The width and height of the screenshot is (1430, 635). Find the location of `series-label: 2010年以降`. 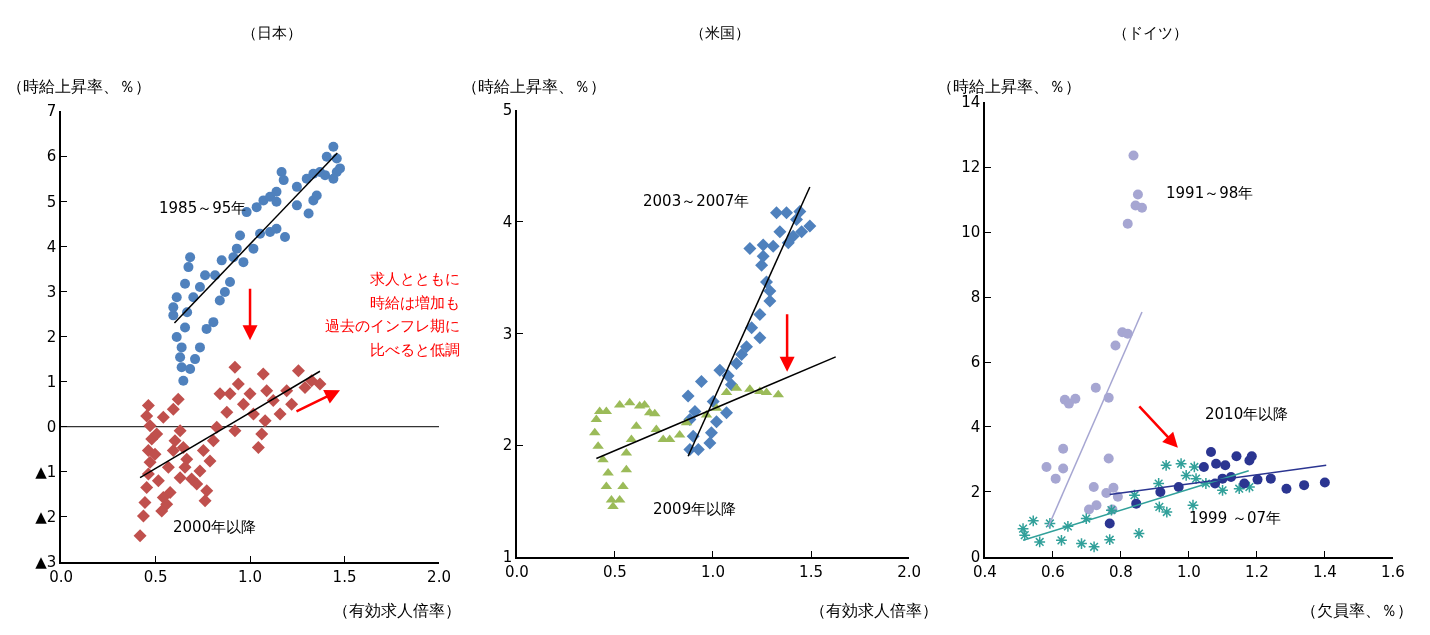

series-label: 2010年以降 is located at coordinates (1247, 414).